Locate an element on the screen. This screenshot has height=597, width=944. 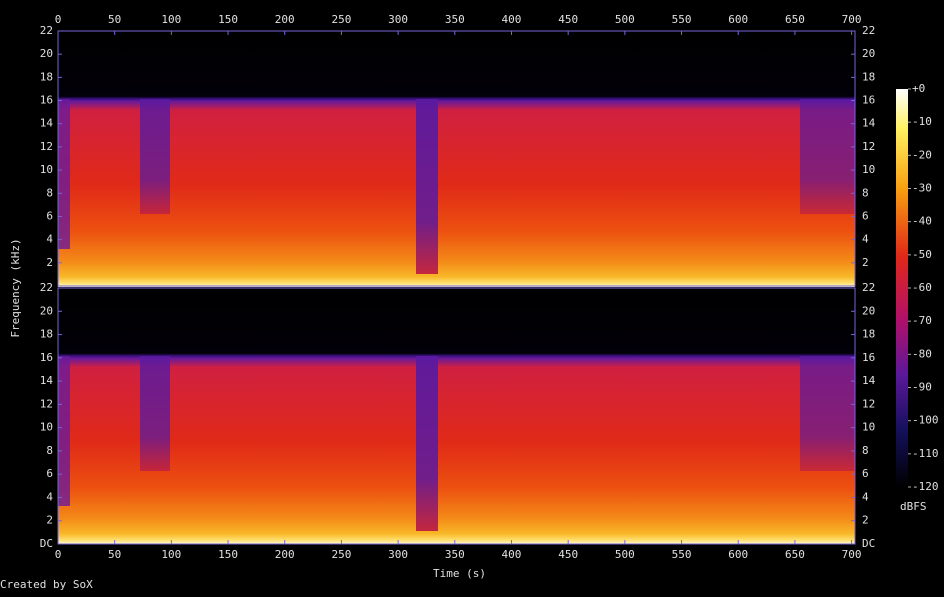
colorbar-tick-label: -110 is located at coordinates (925, 453).